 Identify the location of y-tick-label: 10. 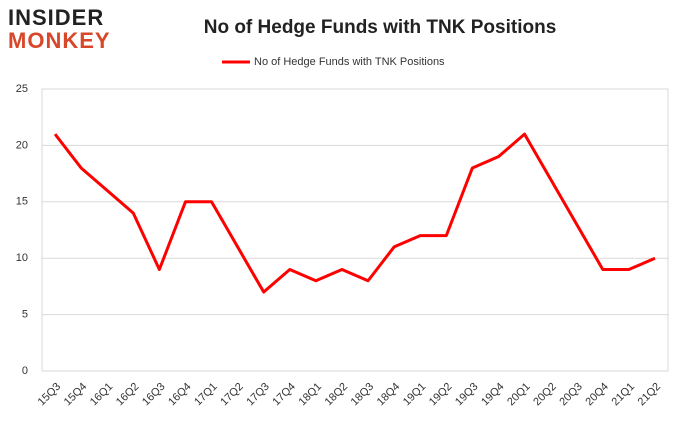
(22, 258).